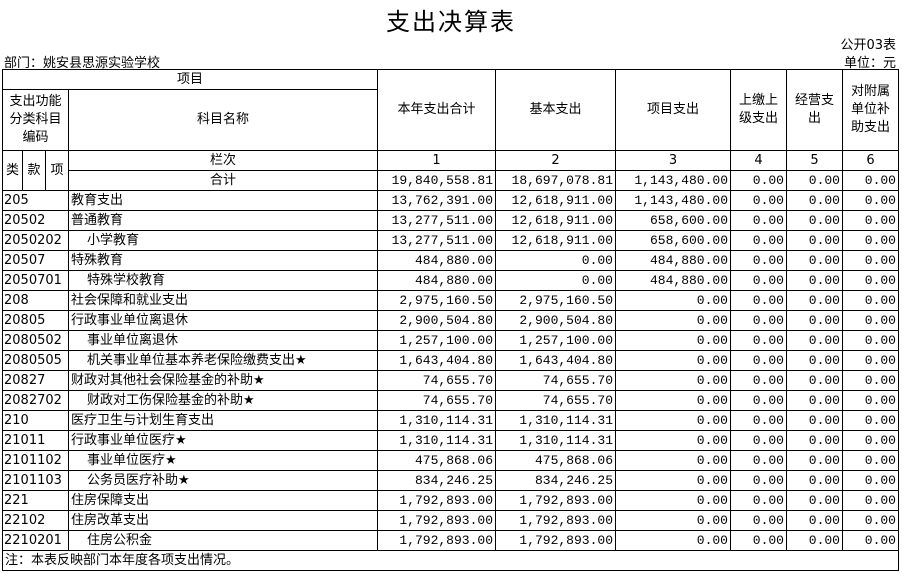 This screenshot has height=573, width=902. What do you see at coordinates (35, 340) in the screenshot?
I see `row-code: 2080502` at bounding box center [35, 340].